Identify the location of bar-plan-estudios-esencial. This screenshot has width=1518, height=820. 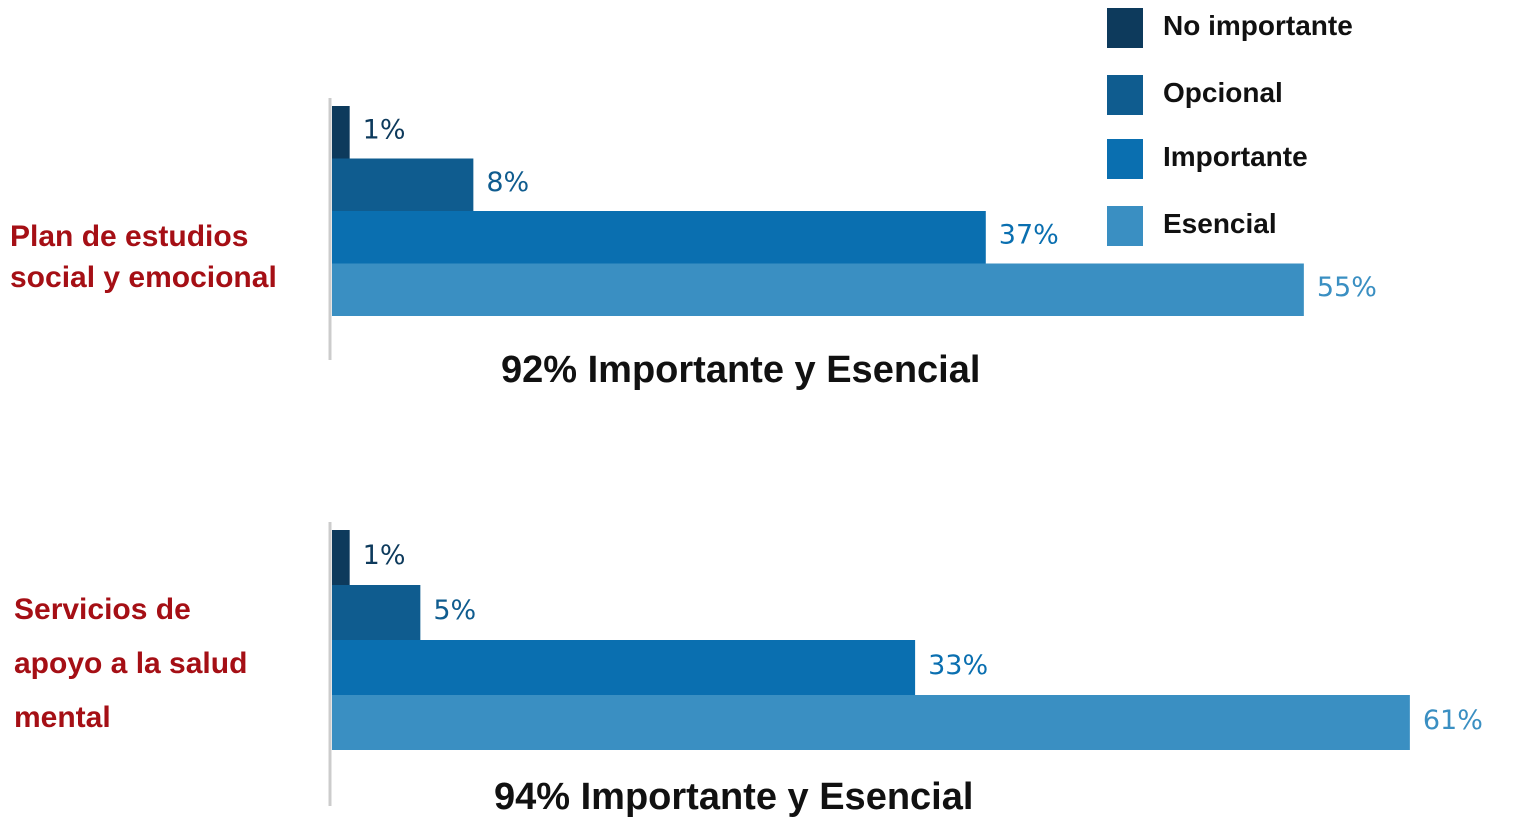
(818, 289).